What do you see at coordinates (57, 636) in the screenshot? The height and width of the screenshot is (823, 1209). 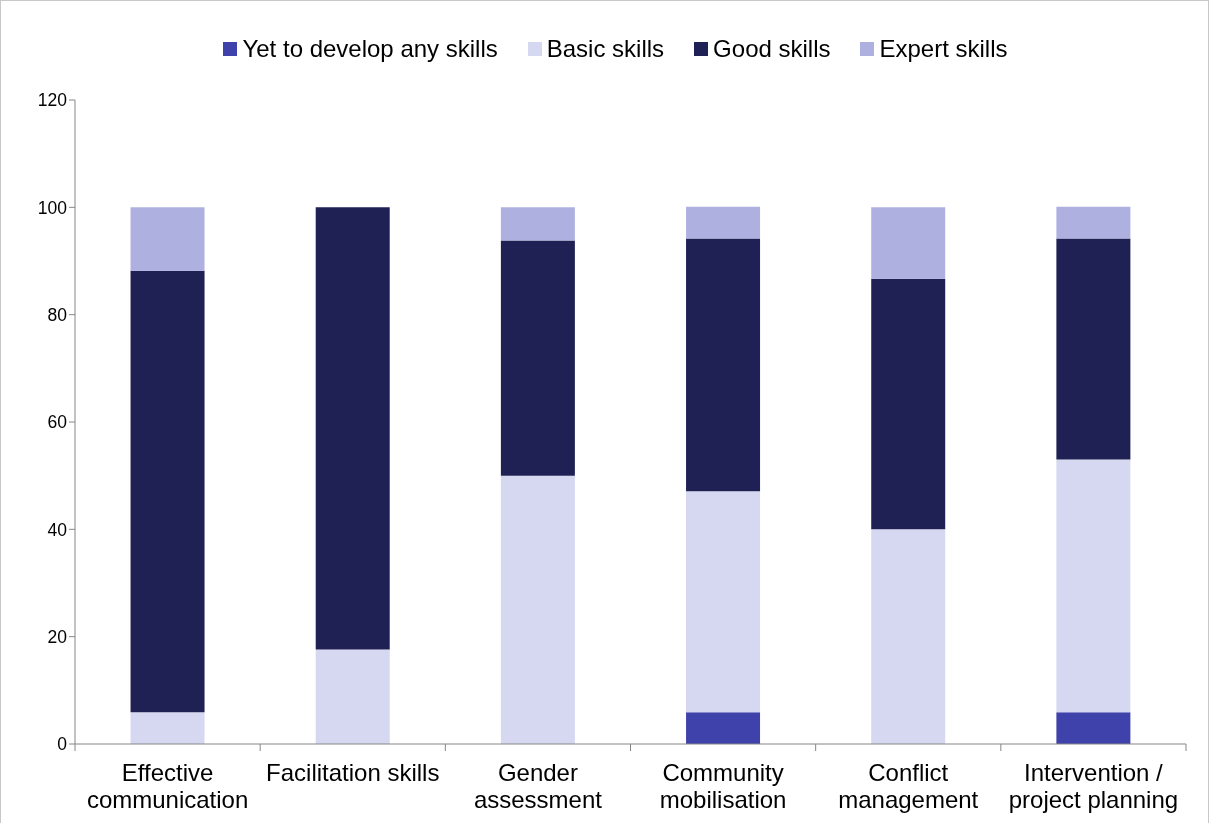 I see `y-tick-label: 20` at bounding box center [57, 636].